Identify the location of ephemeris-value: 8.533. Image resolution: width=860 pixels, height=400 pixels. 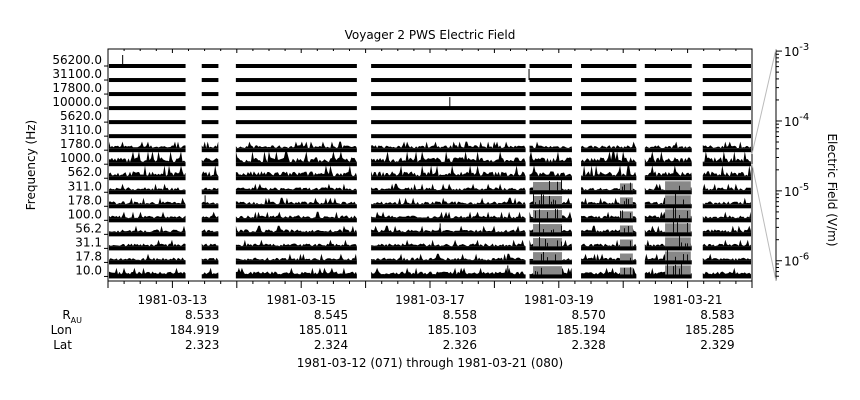
(202, 315).